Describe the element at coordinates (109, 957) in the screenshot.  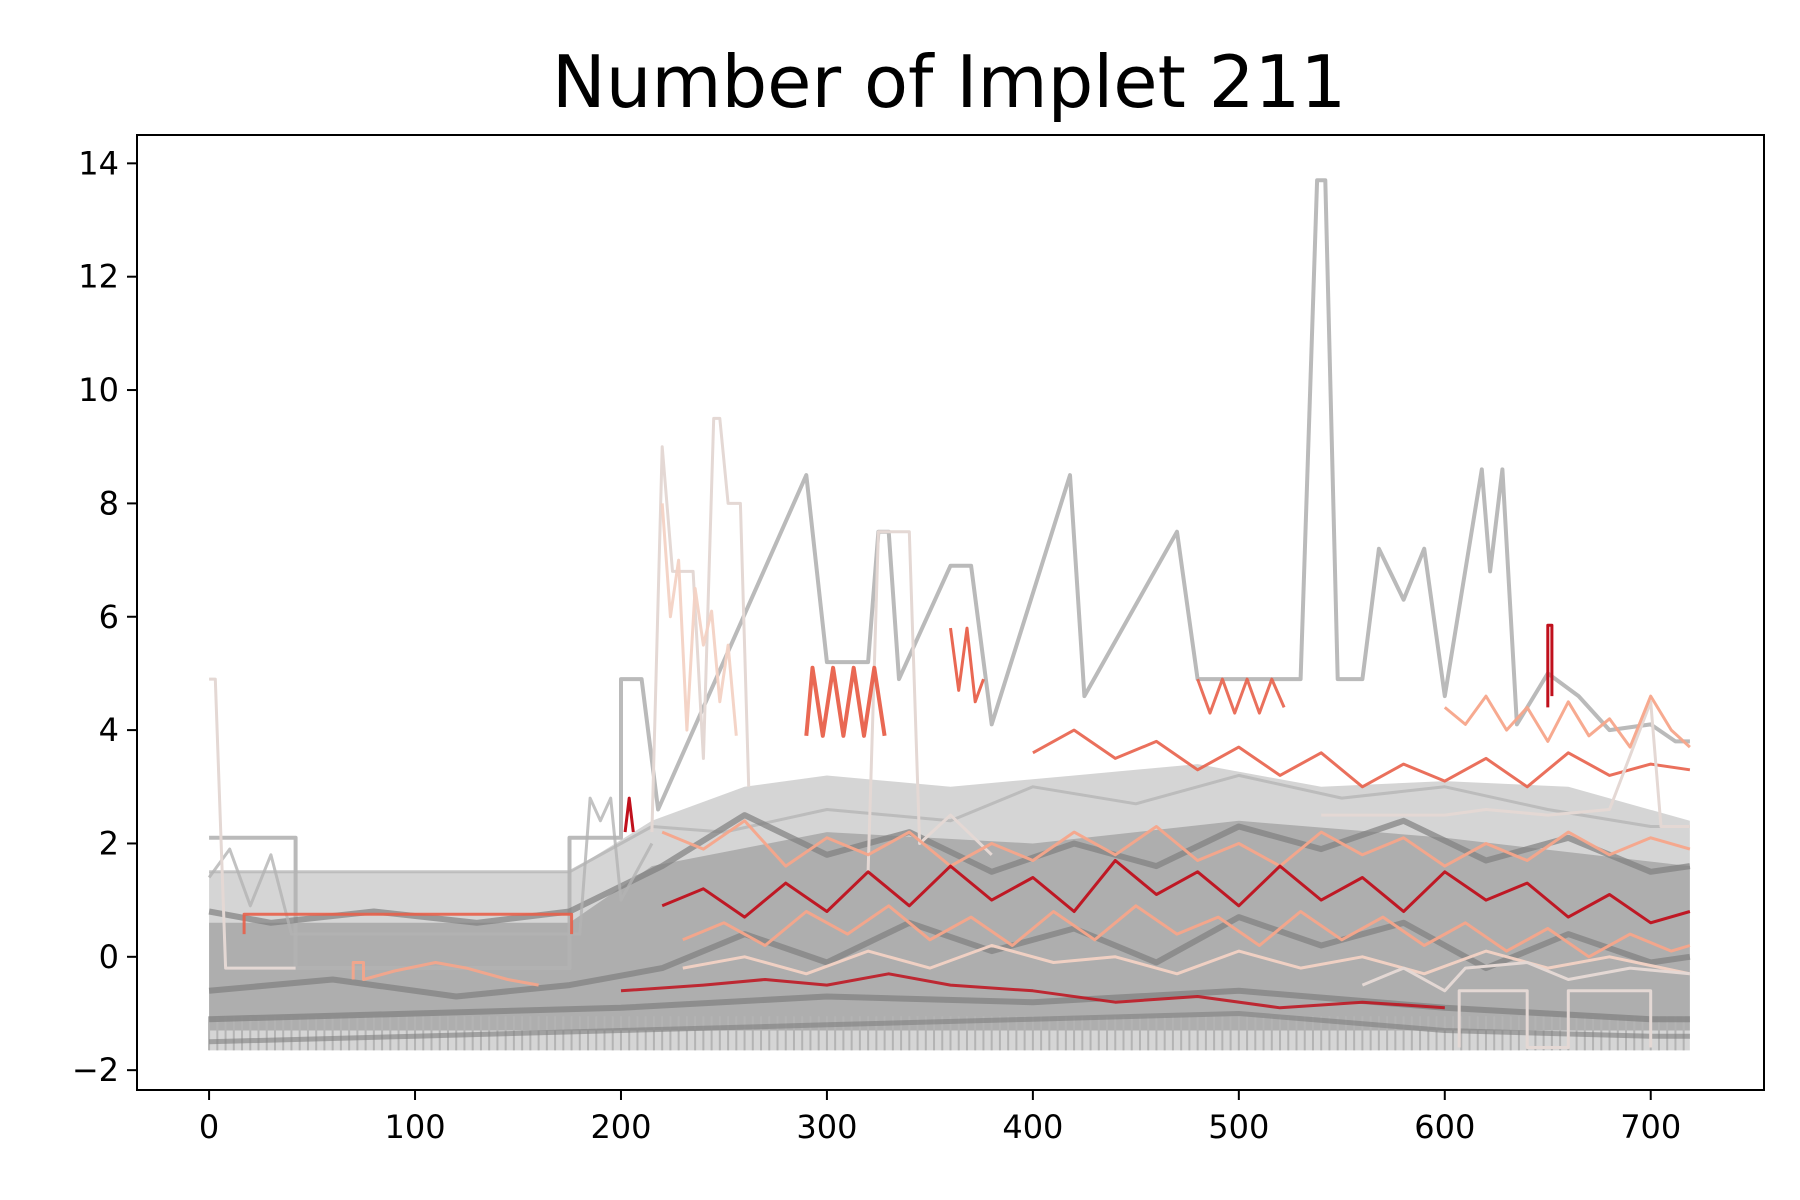
I see `y-tick-label: 0` at that location.